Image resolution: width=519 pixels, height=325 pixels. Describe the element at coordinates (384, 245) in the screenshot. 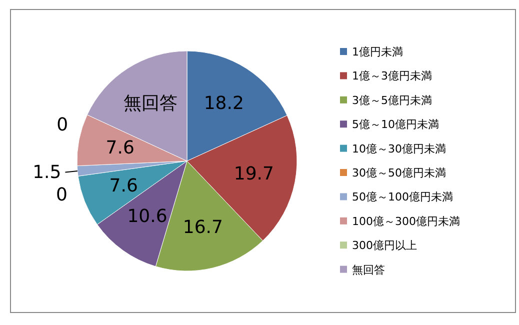

I see `legend-label: 300億円以上` at that location.